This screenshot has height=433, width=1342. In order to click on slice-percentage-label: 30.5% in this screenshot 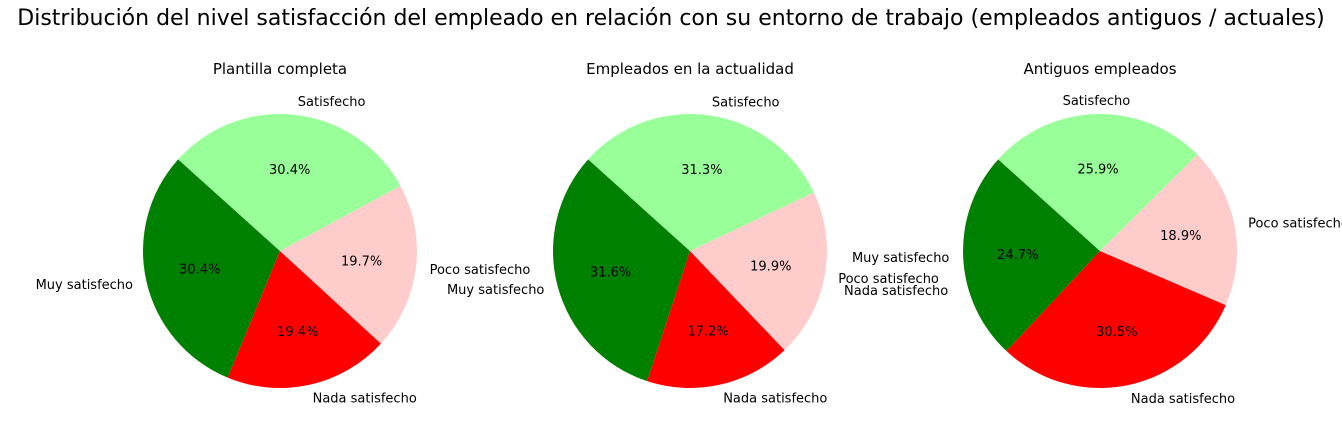, I will do `click(1116, 332)`.